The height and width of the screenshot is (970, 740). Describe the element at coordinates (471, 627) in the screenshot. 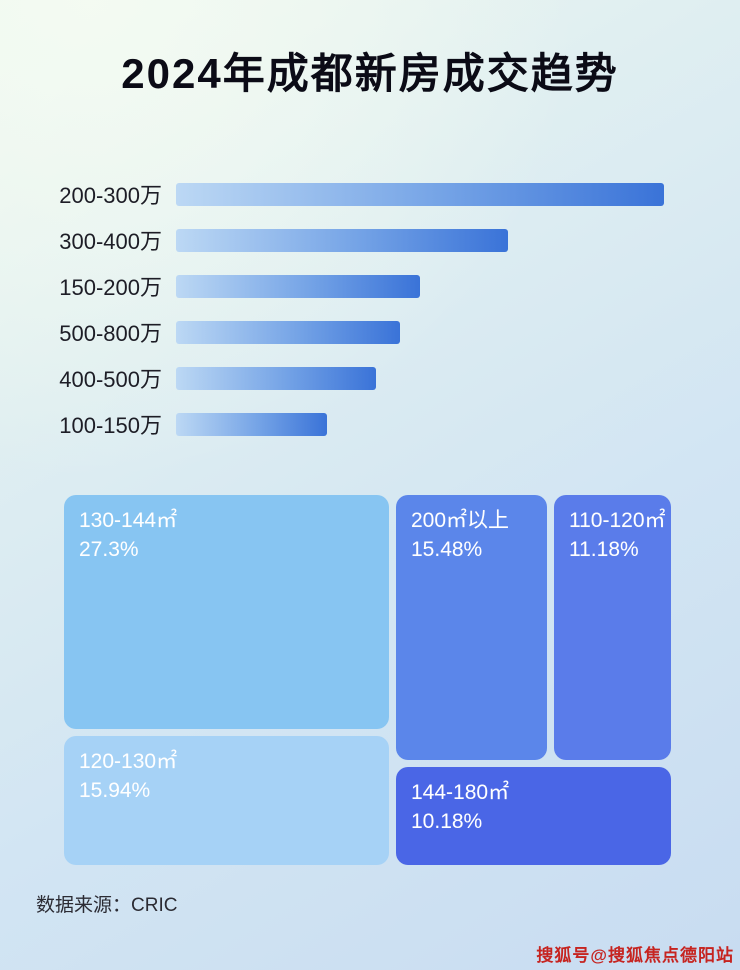

I see `treemap-block-200-plus: 200㎡以上 15.48%` at that location.